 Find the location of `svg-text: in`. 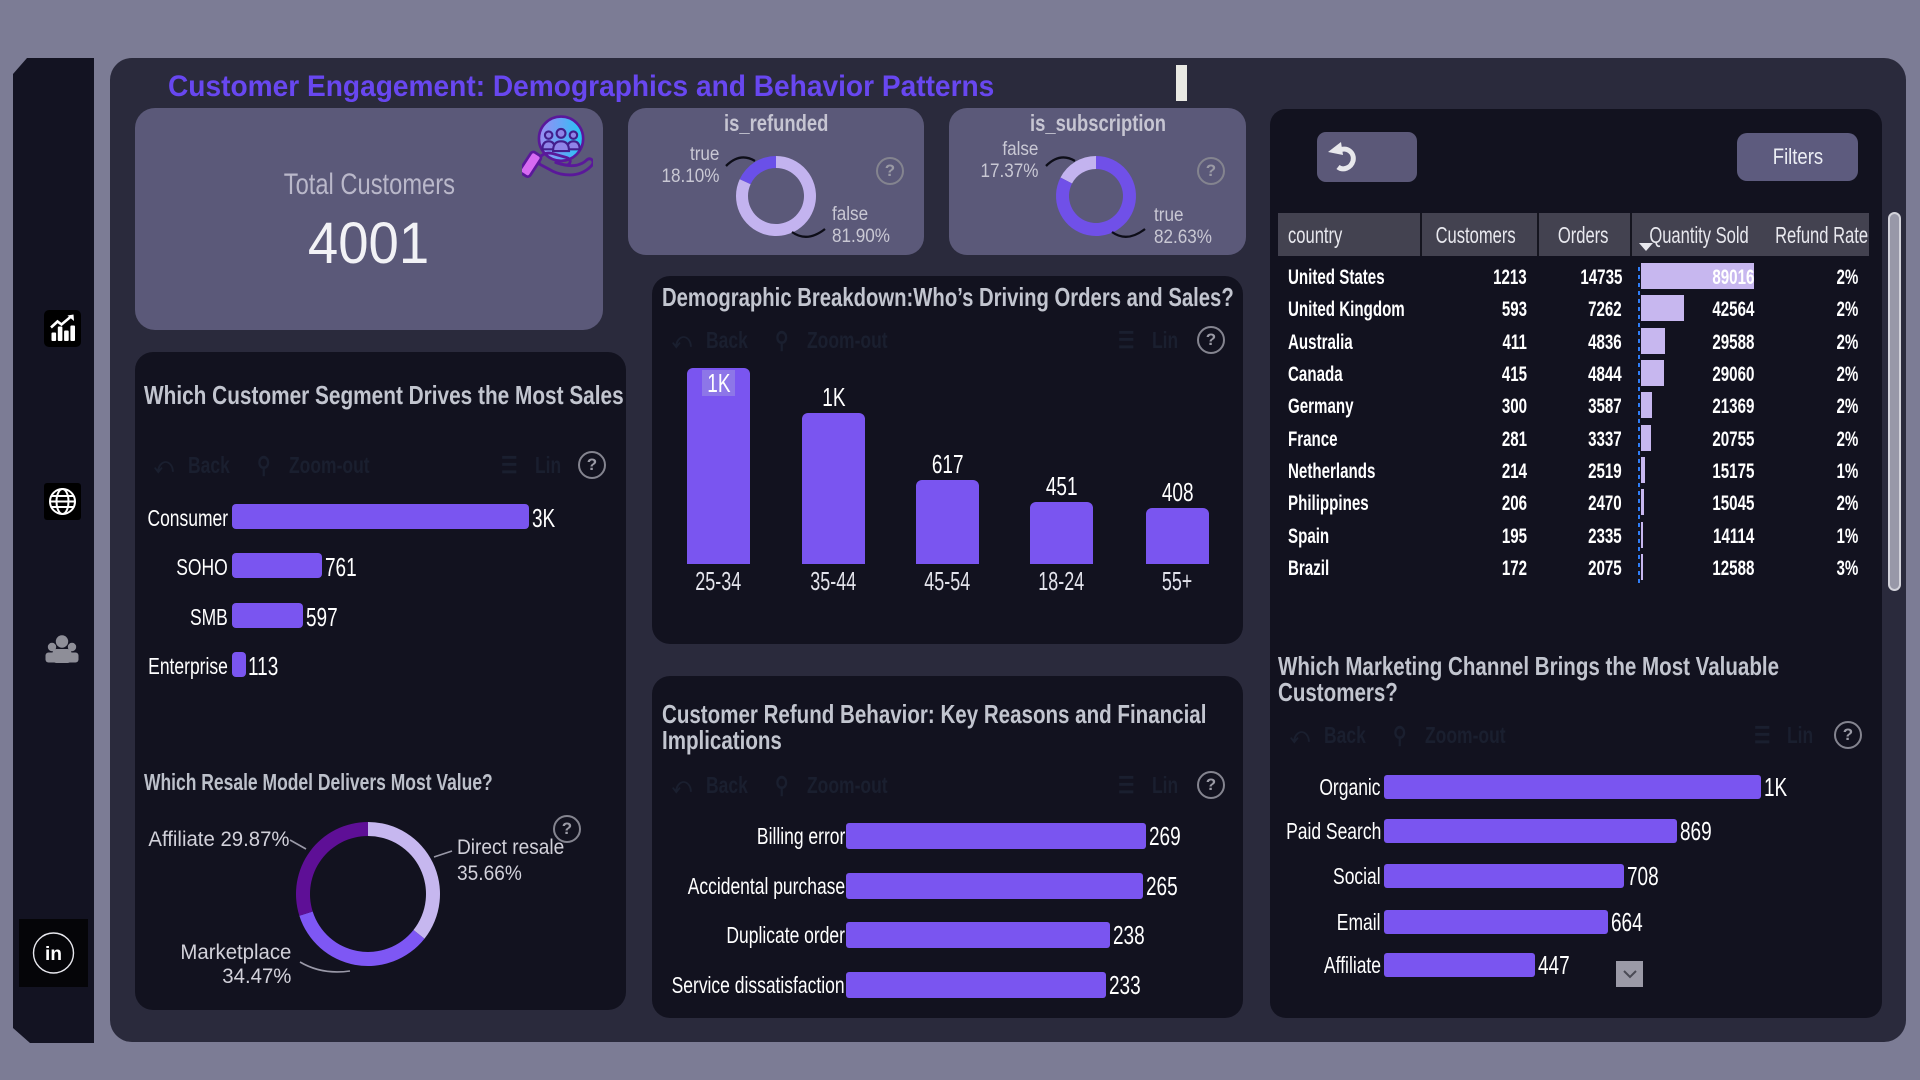

svg-text: in is located at coordinates (53, 954).